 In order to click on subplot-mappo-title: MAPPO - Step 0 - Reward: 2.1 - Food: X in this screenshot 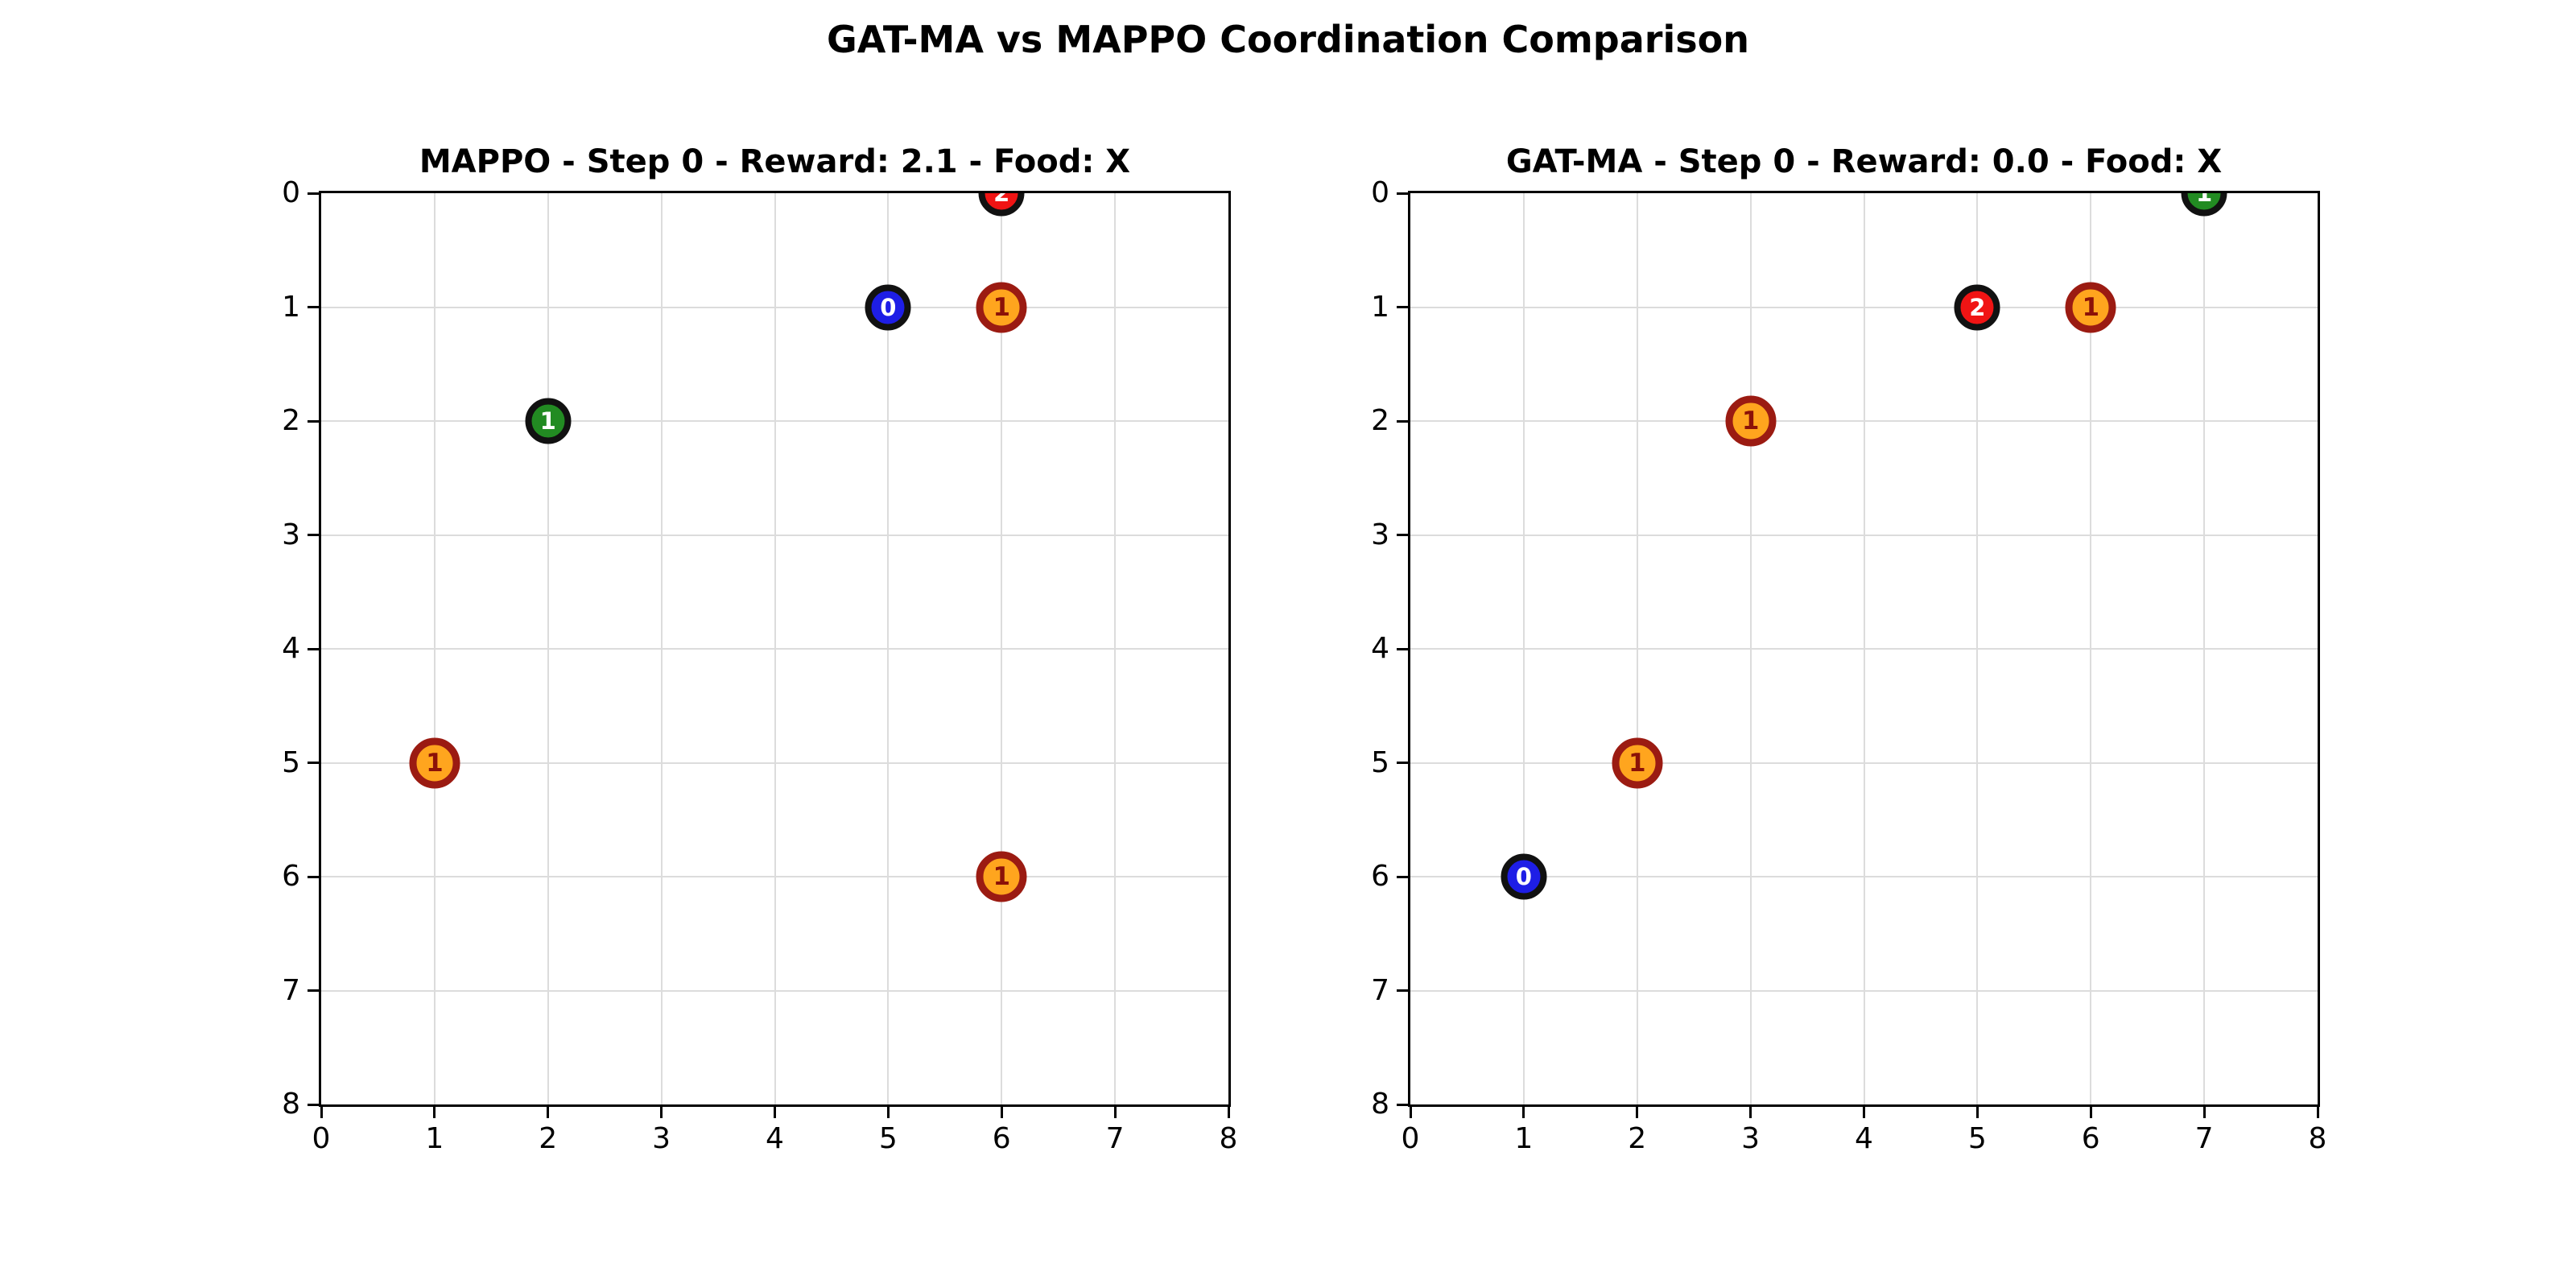, I will do `click(775, 161)`.